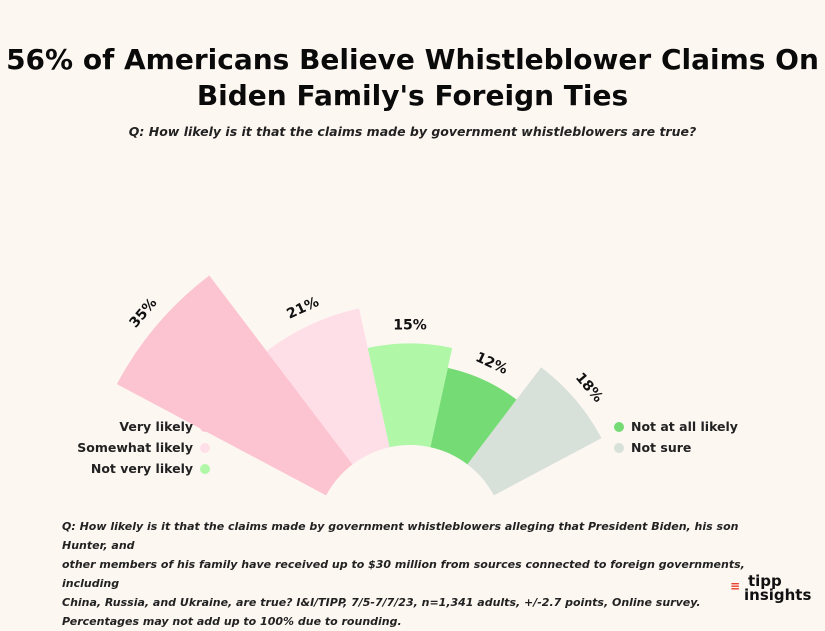 The image size is (825, 631). Describe the element at coordinates (156, 426) in the screenshot. I see `legend-label: Very likely` at that location.